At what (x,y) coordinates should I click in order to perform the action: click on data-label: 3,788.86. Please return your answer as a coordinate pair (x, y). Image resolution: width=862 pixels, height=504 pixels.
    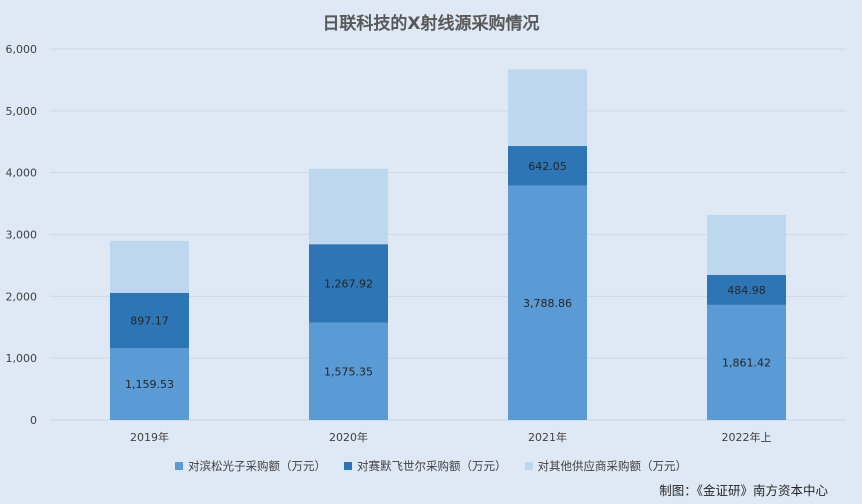
    Looking at the image, I should click on (547, 303).